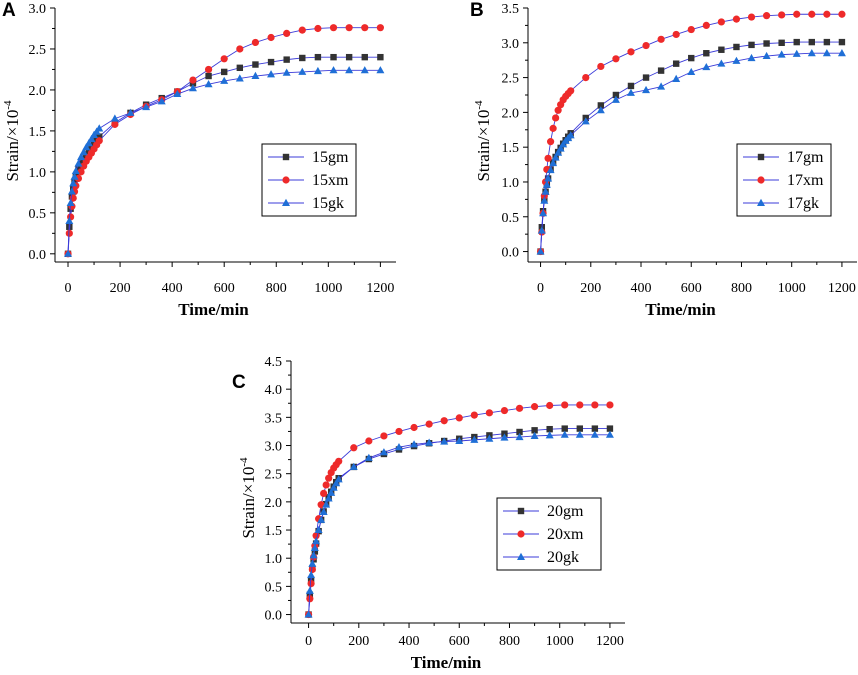 The image size is (858, 675). What do you see at coordinates (680, 309) in the screenshot?
I see `x-axis-title: Time/min` at bounding box center [680, 309].